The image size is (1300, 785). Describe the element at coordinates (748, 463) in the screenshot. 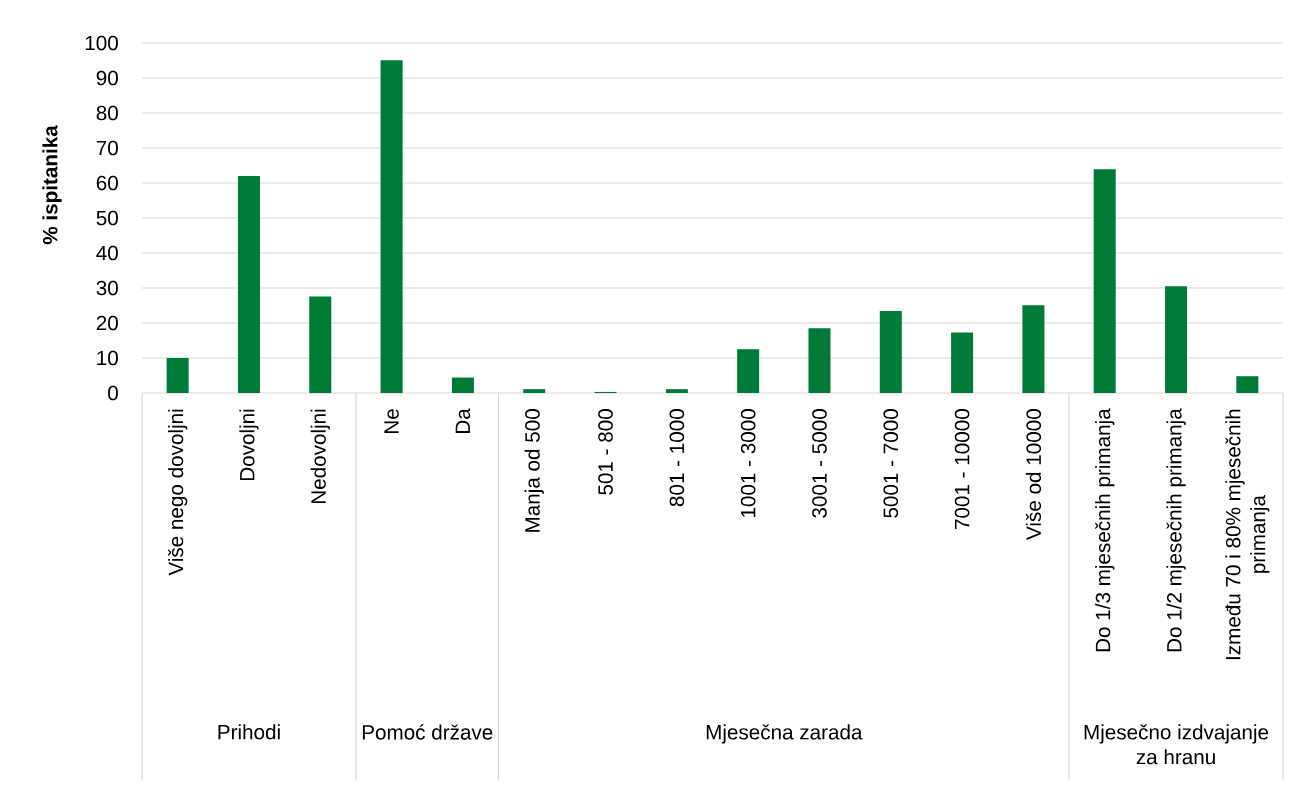

I see `x-tick-label: 1001 - 3000` at that location.